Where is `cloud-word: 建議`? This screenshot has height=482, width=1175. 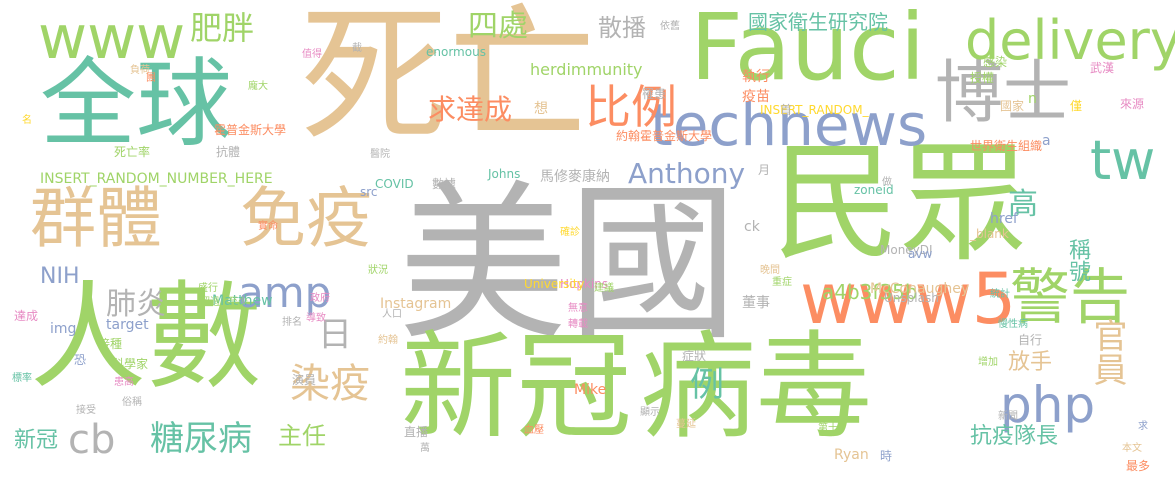
cloud-word: 建議 is located at coordinates (604, 288).